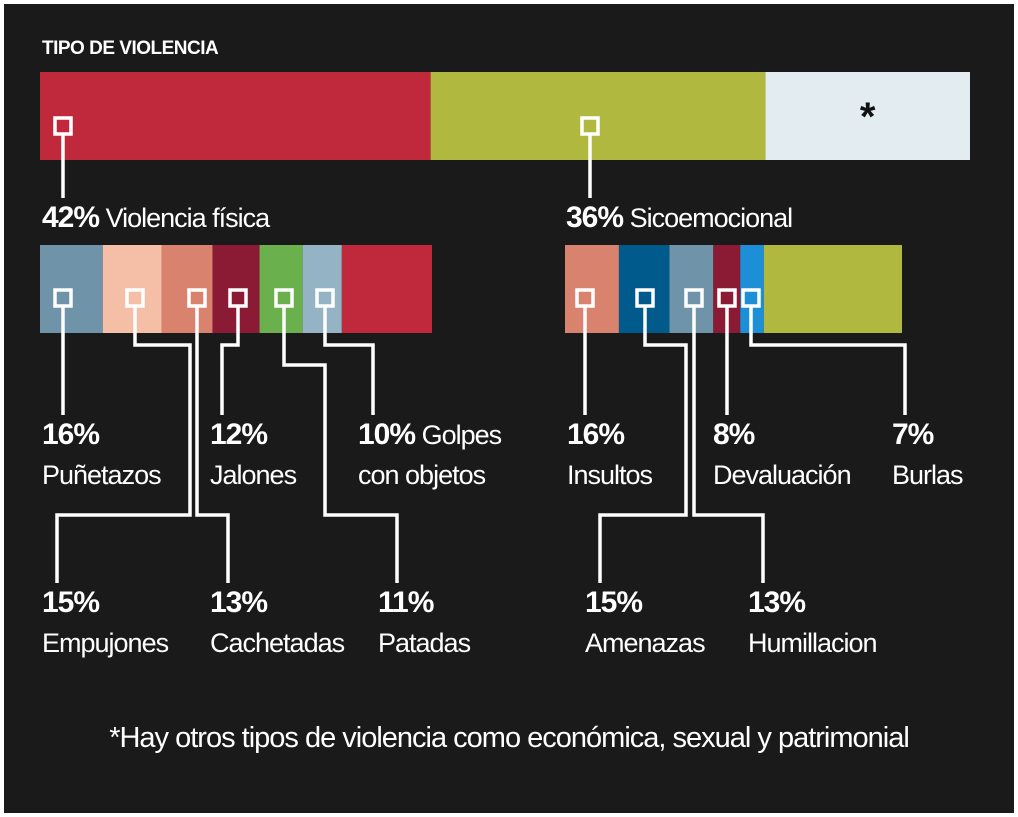 This screenshot has height=817, width=1018. Describe the element at coordinates (928, 475) in the screenshot. I see `category-name: Burlas` at that location.